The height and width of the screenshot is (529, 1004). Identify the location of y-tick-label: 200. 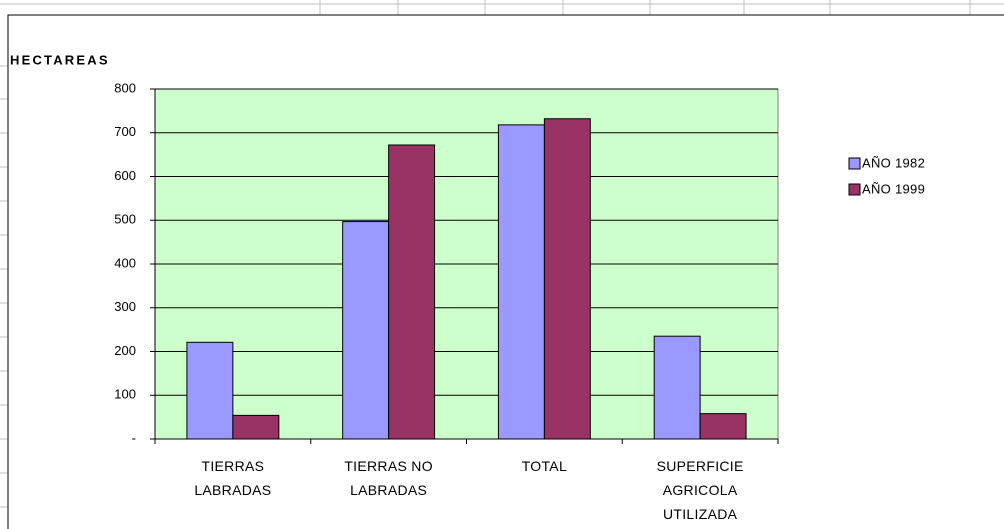
(125, 350).